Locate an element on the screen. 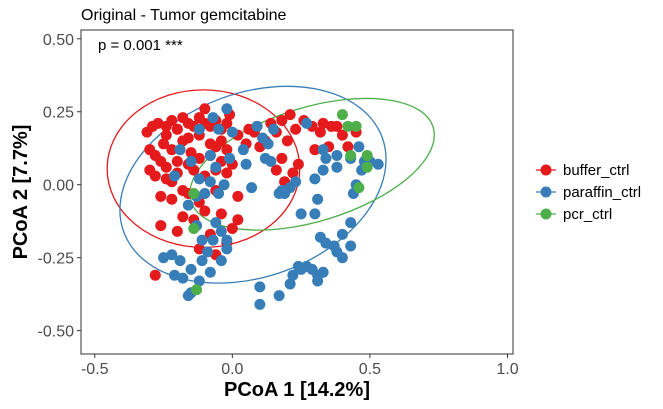  x-tick-label: 0.5 is located at coordinates (370, 369).